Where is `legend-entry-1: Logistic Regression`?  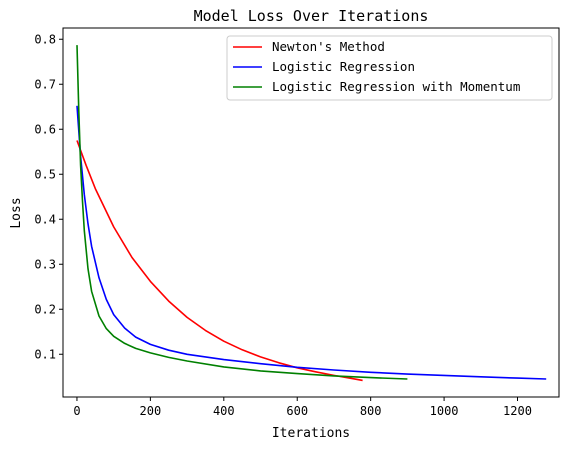
legend-entry-1: Logistic Regression is located at coordinates (343, 66).